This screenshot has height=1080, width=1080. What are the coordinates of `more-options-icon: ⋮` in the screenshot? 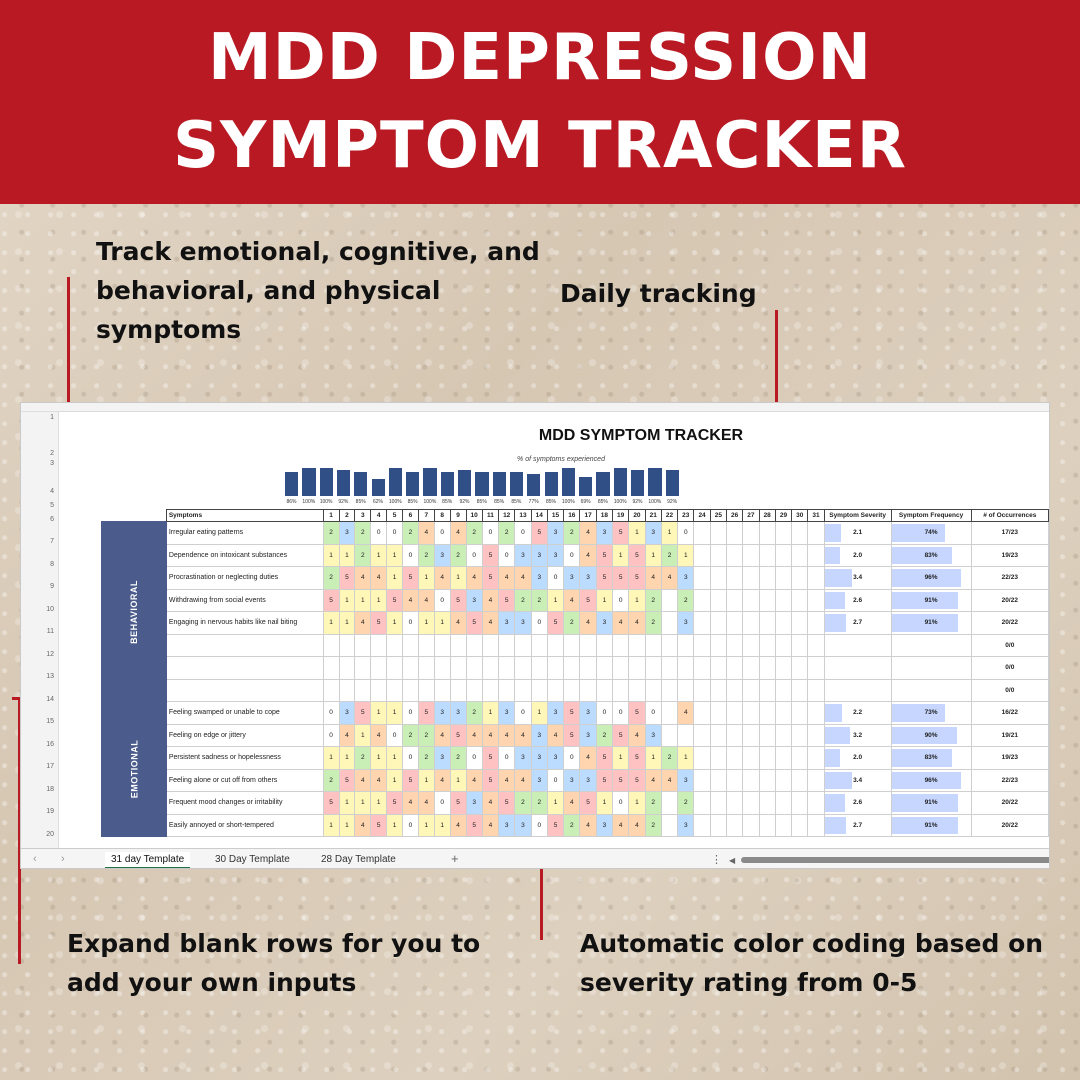 It's located at (716, 860).